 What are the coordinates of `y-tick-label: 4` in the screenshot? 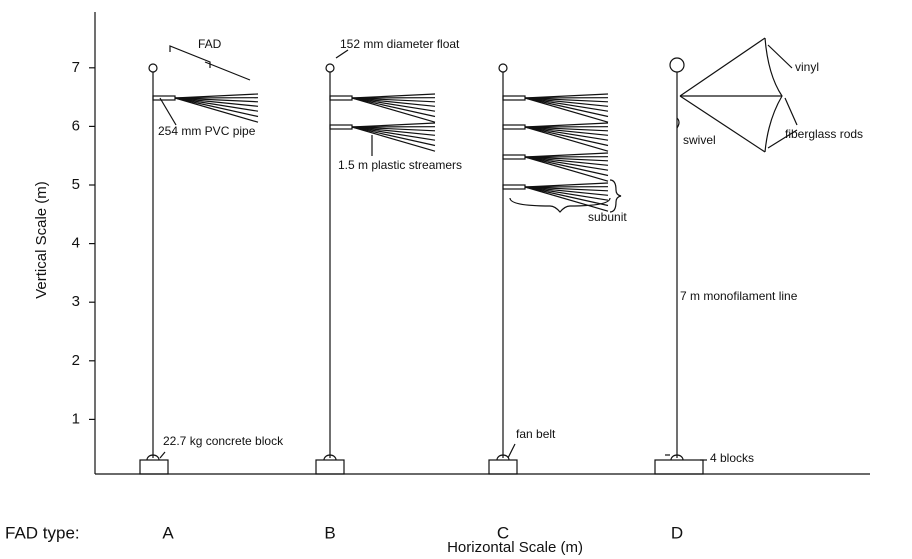 It's located at (76, 243).